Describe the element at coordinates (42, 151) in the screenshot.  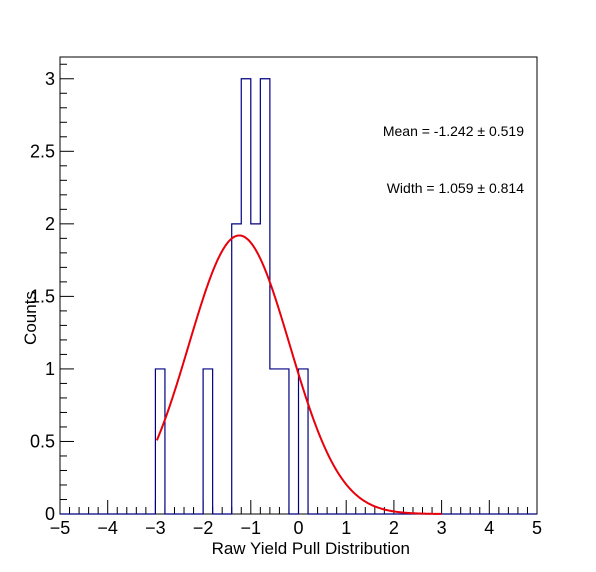
I see `y-tick-label: 2.5` at that location.